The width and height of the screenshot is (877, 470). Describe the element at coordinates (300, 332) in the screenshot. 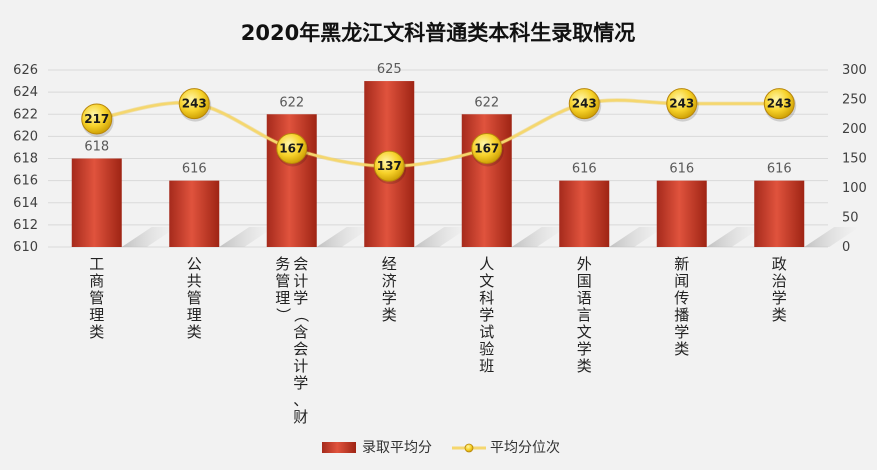

I see `category-char: 含` at that location.